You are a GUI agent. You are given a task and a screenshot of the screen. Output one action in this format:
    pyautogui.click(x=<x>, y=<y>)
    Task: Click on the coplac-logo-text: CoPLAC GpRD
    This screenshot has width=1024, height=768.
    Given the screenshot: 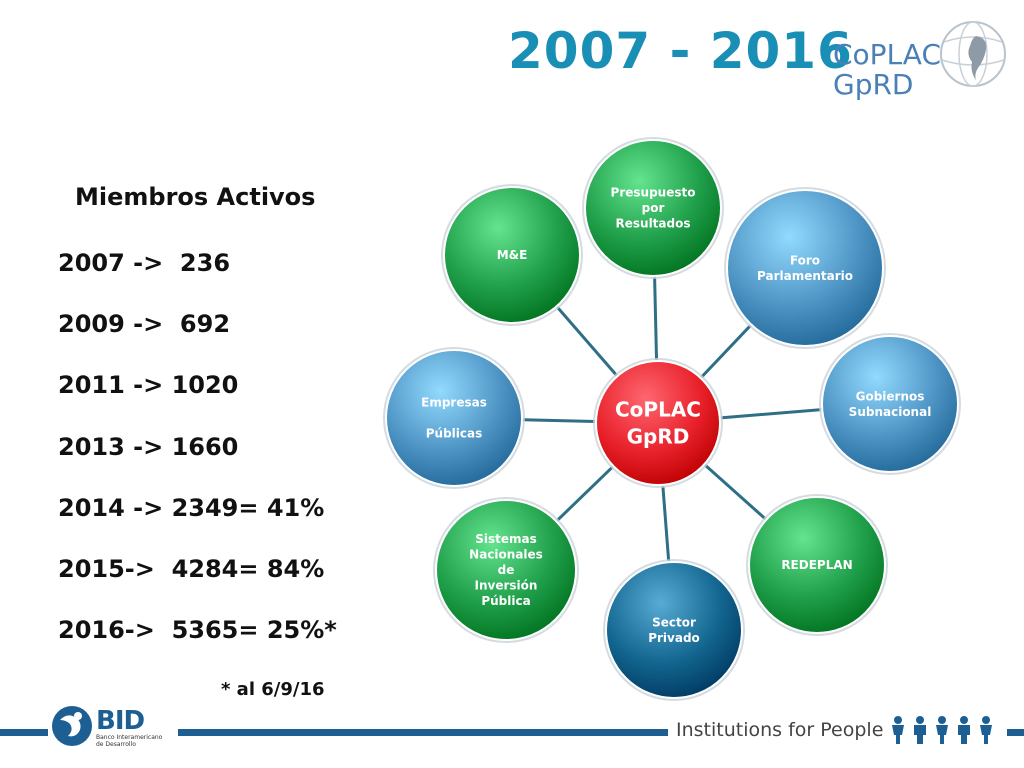 What is the action you would take?
    pyautogui.click(x=887, y=70)
    